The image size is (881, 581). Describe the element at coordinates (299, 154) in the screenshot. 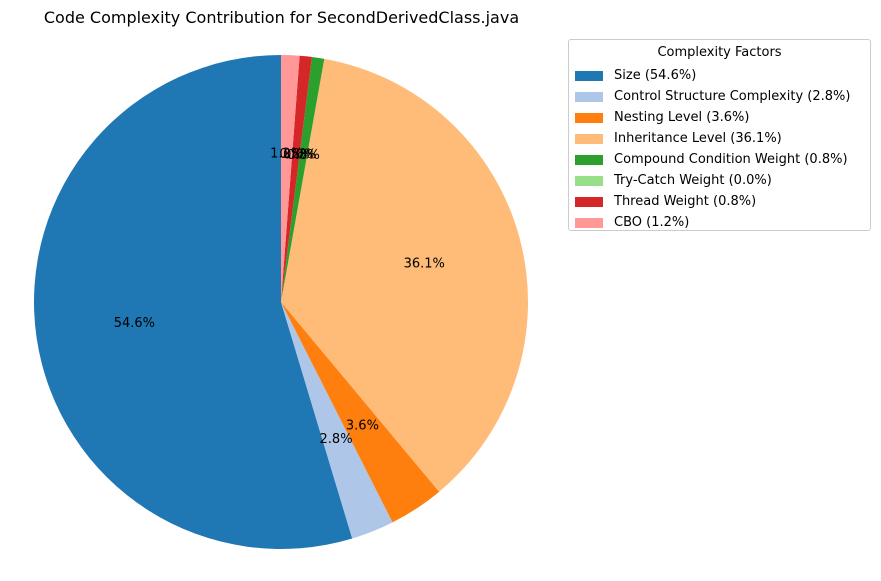

I see `pie-pct-label-try-catch-weight: 0.0%` at that location.